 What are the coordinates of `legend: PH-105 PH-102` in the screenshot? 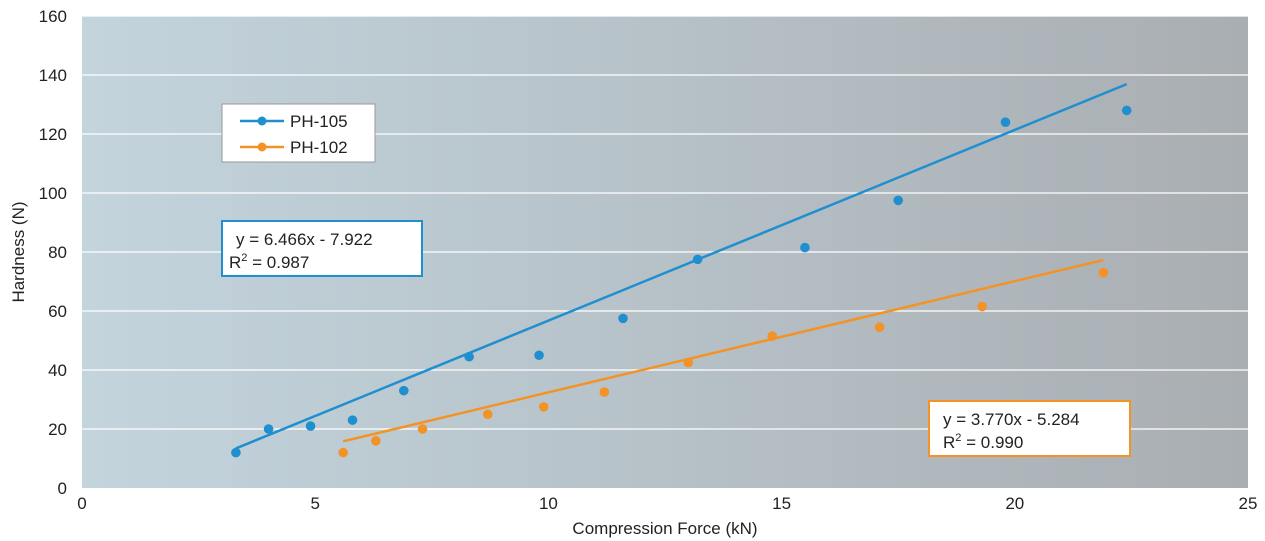 It's located at (298, 133).